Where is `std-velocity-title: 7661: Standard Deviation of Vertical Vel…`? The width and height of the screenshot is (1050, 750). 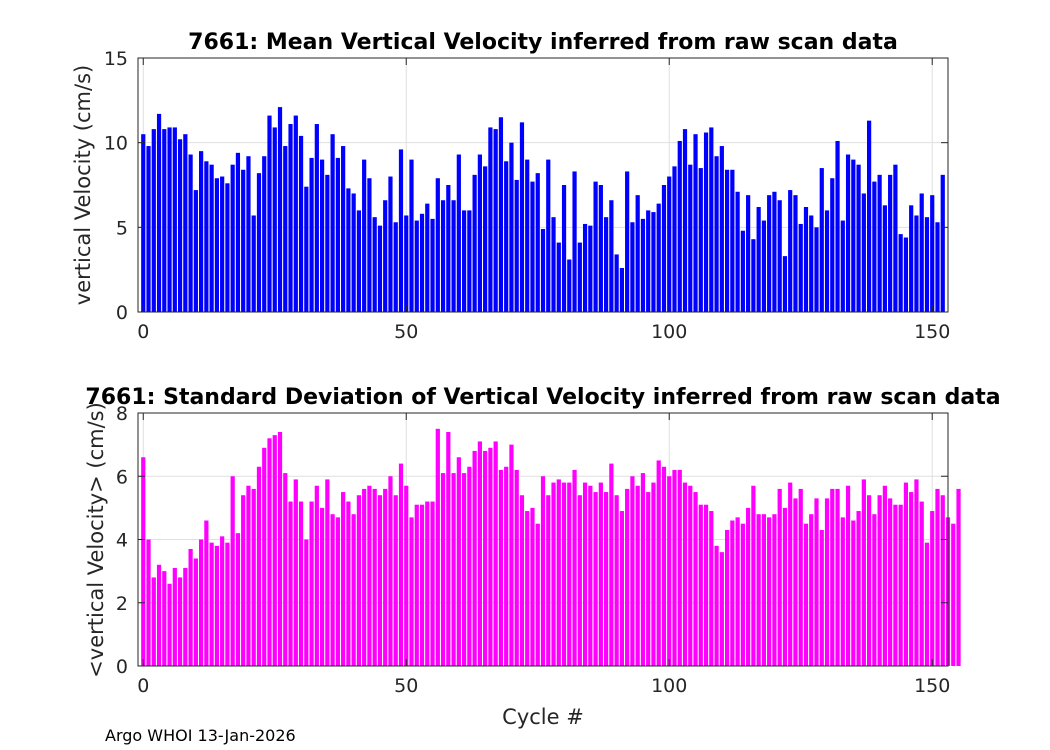
std-velocity-title: 7661: Standard Deviation of Vertical Vel… is located at coordinates (542, 397).